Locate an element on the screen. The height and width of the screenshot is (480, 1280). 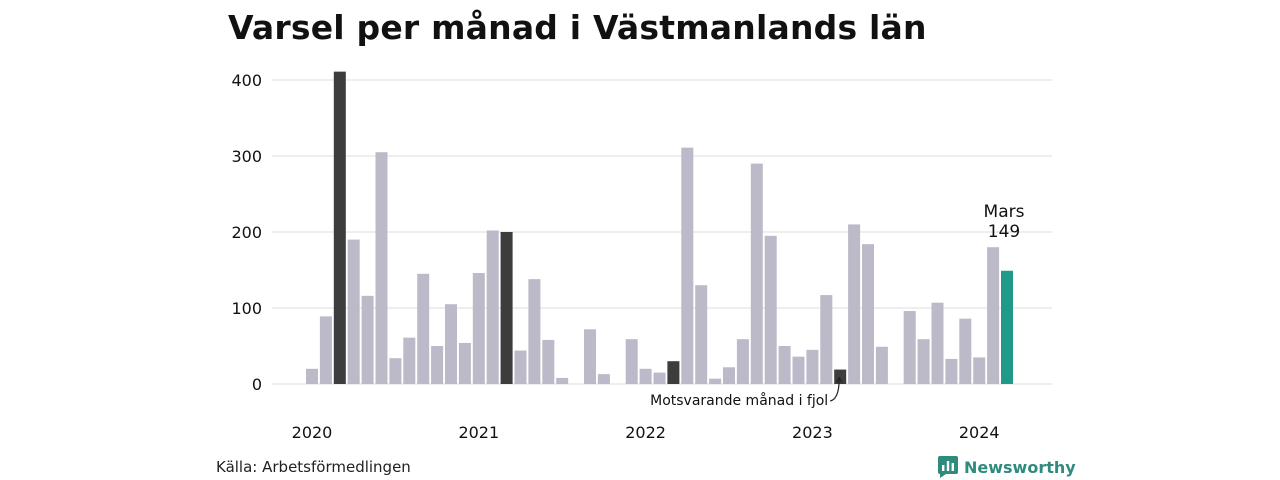
chart-title: Varsel per månad i Västmanlands län is located at coordinates (577, 27).